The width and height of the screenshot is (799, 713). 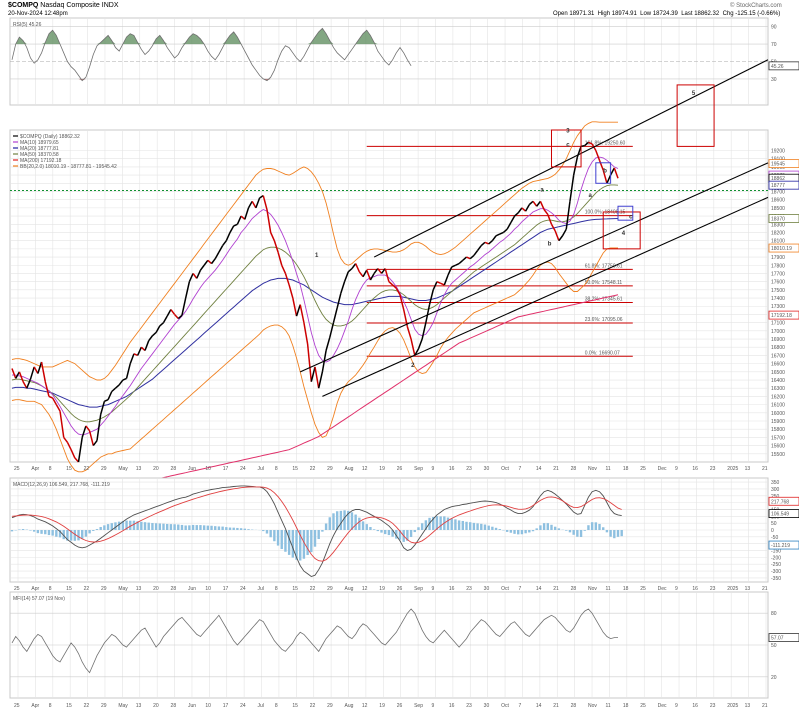 What do you see at coordinates (783, 637) in the screenshot?
I see `mfi-value-tag-box` at bounding box center [783, 637].